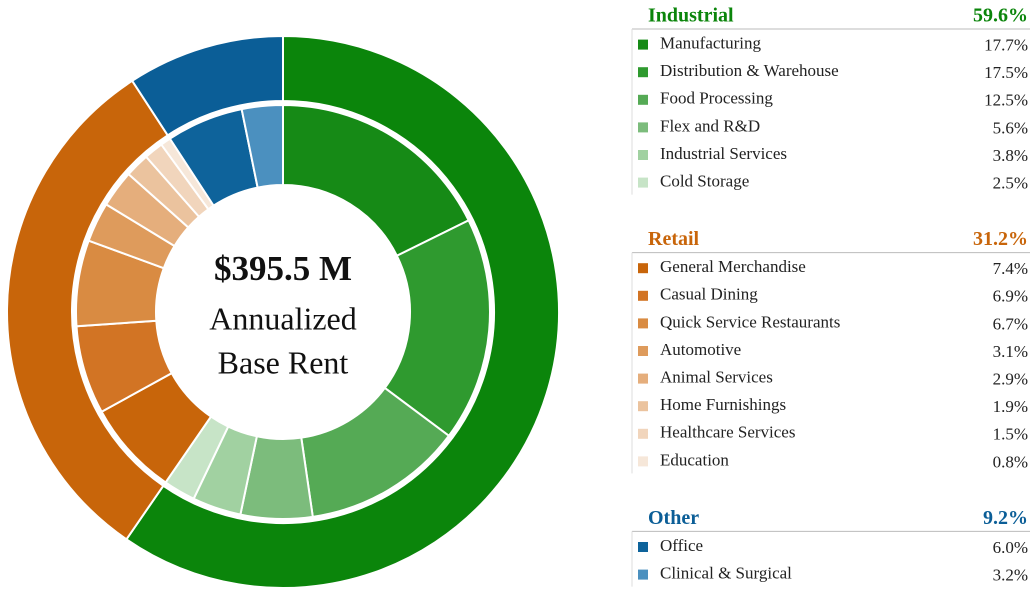  Describe the element at coordinates (1005, 518) in the screenshot. I see `legend-group-value: 9.2%` at that location.